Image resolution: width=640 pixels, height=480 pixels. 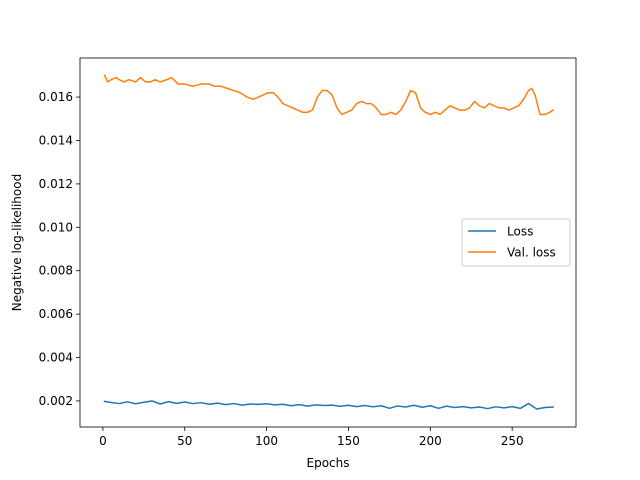 What do you see at coordinates (56, 271) in the screenshot?
I see `y-tick-label: 0.008` at bounding box center [56, 271].